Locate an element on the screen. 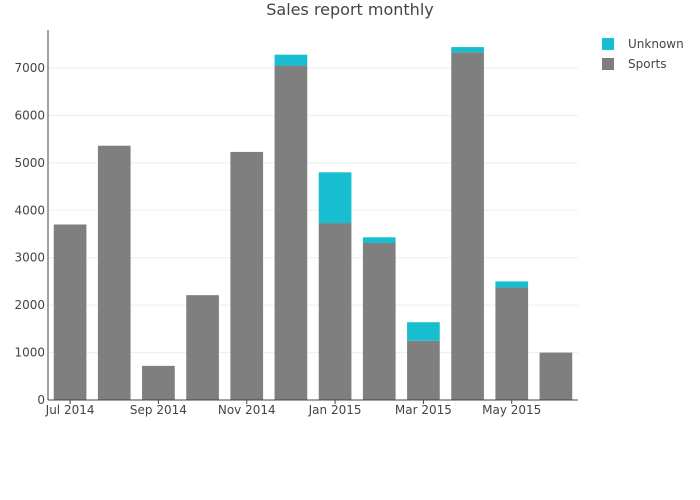  bar-sports-mar-2015 is located at coordinates (423, 370).